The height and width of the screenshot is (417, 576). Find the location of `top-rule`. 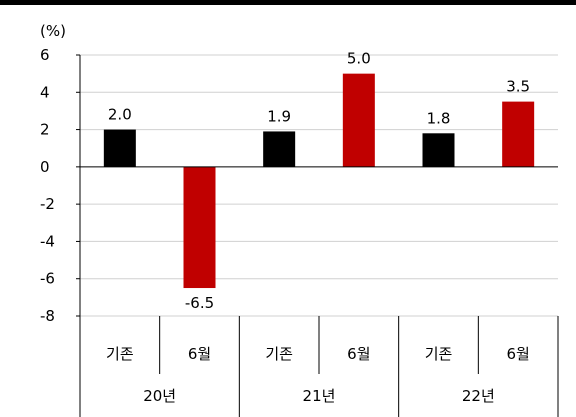

top-rule is located at coordinates (288, 2).